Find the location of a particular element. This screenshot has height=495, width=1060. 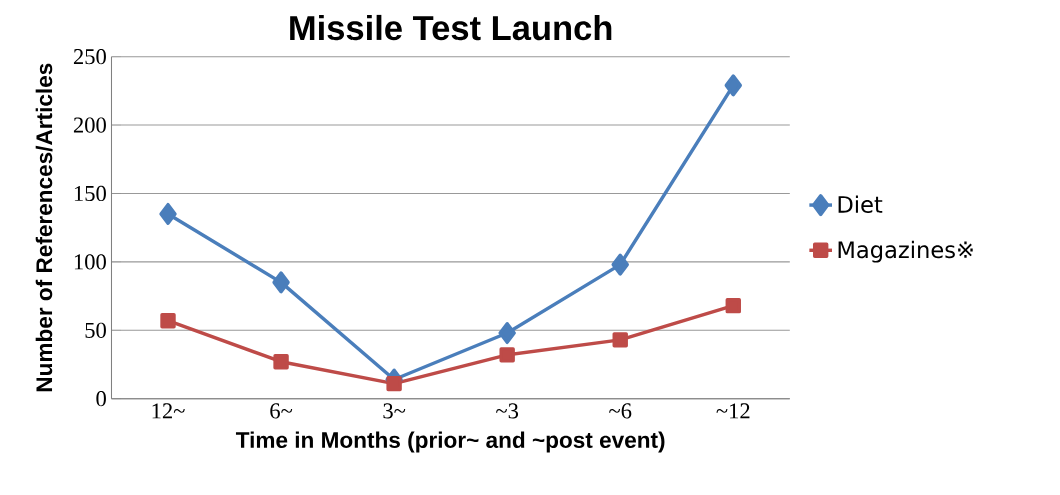

y-tick-label: 50 is located at coordinates (95, 330).